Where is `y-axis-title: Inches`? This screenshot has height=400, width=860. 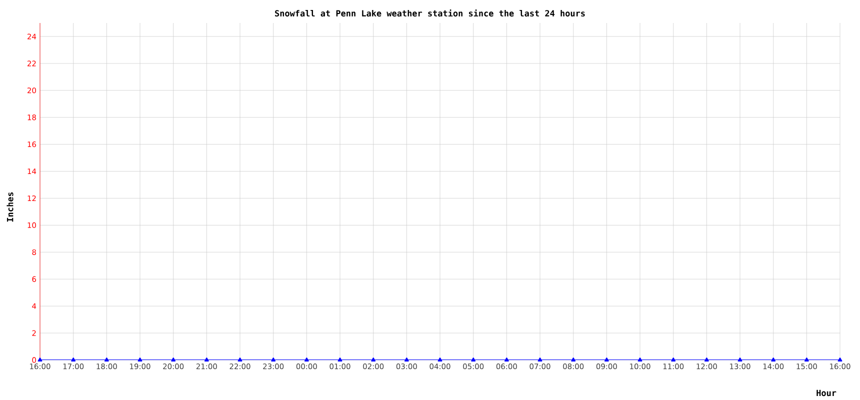 y-axis-title: Inches is located at coordinates (10, 207).